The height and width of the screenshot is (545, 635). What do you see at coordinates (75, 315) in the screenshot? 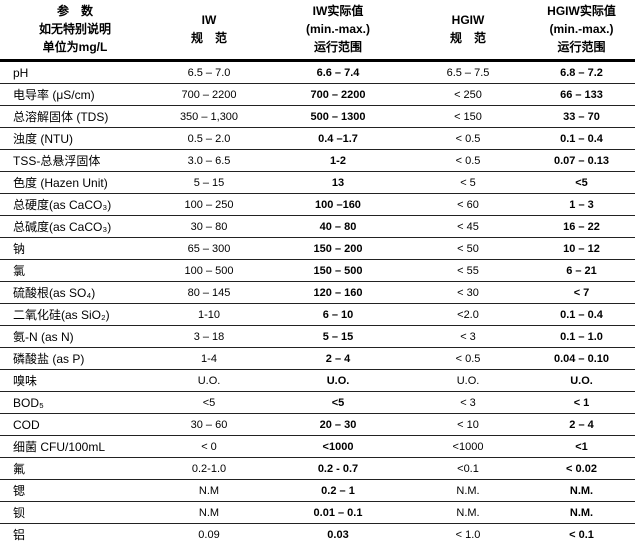
I see `parameter-cell: 二氧化硅(as SiO₂)` at bounding box center [75, 315].